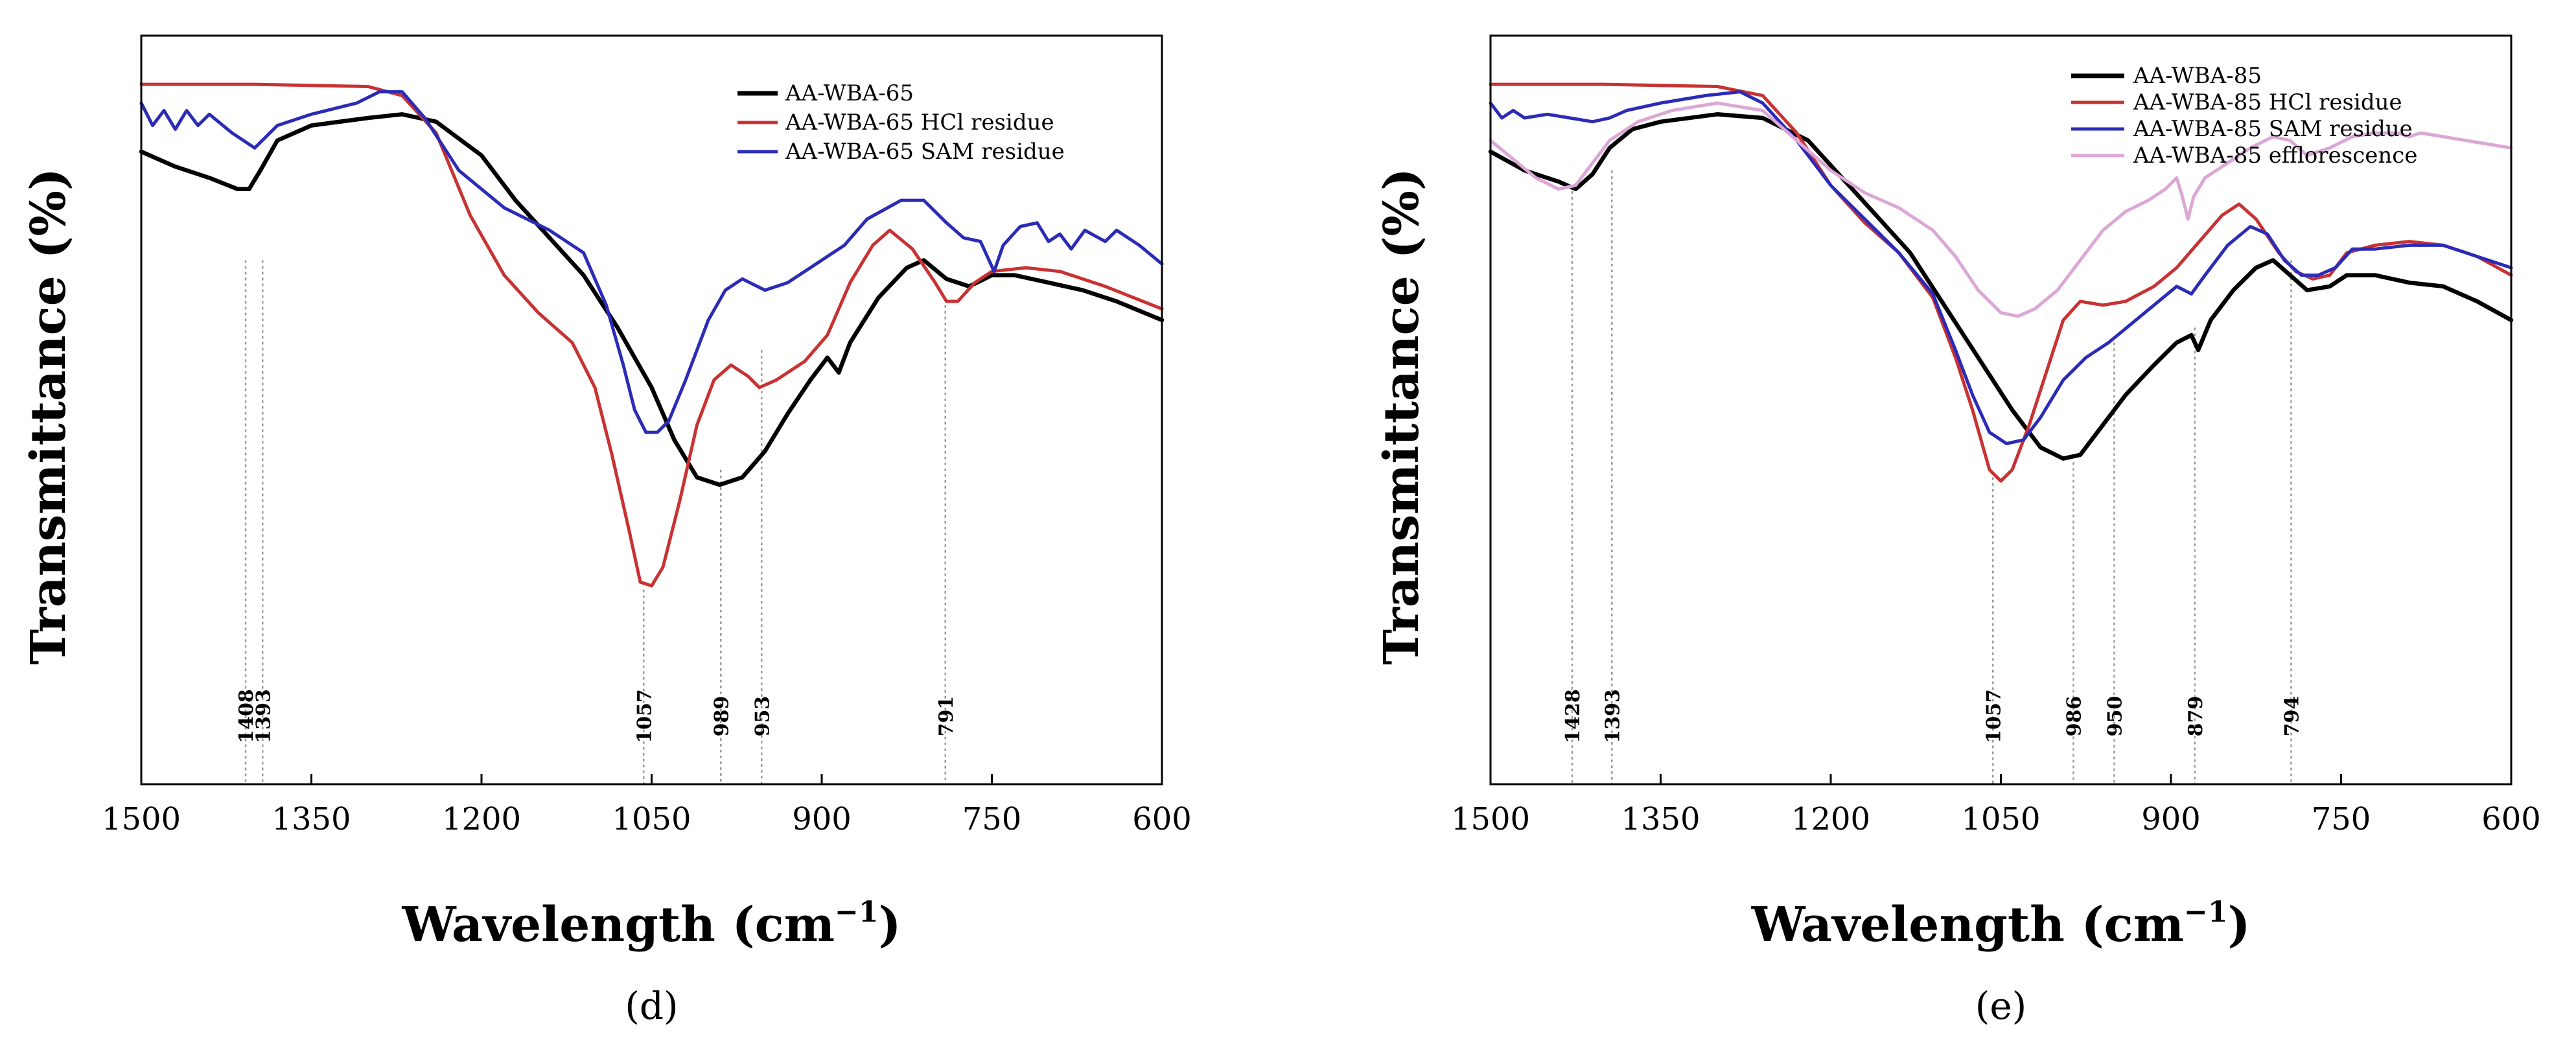  What do you see at coordinates (722, 716) in the screenshot?
I see `peak-label-989: 989` at bounding box center [722, 716].